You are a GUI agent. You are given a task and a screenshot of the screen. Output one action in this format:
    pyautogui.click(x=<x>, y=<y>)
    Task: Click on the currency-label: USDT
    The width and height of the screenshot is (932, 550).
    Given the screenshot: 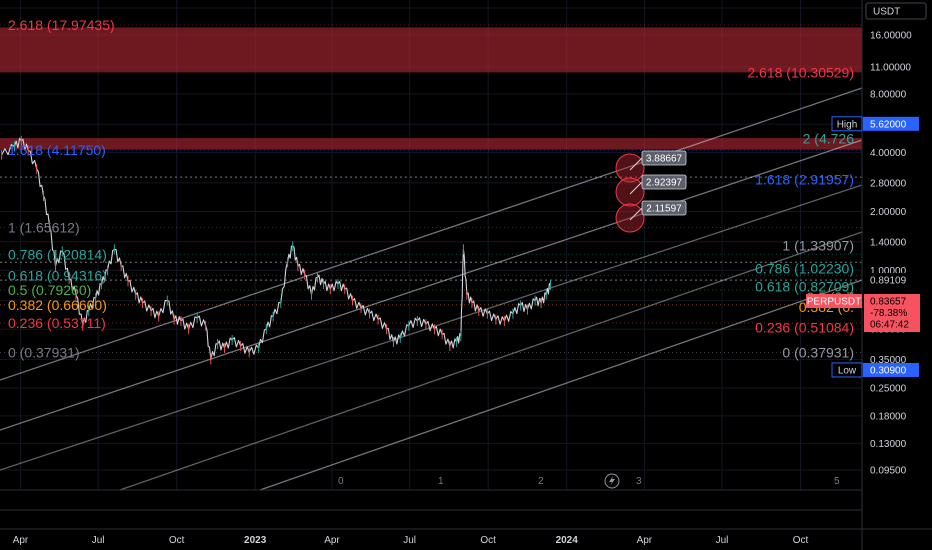 What is the action you would take?
    pyautogui.click(x=886, y=12)
    